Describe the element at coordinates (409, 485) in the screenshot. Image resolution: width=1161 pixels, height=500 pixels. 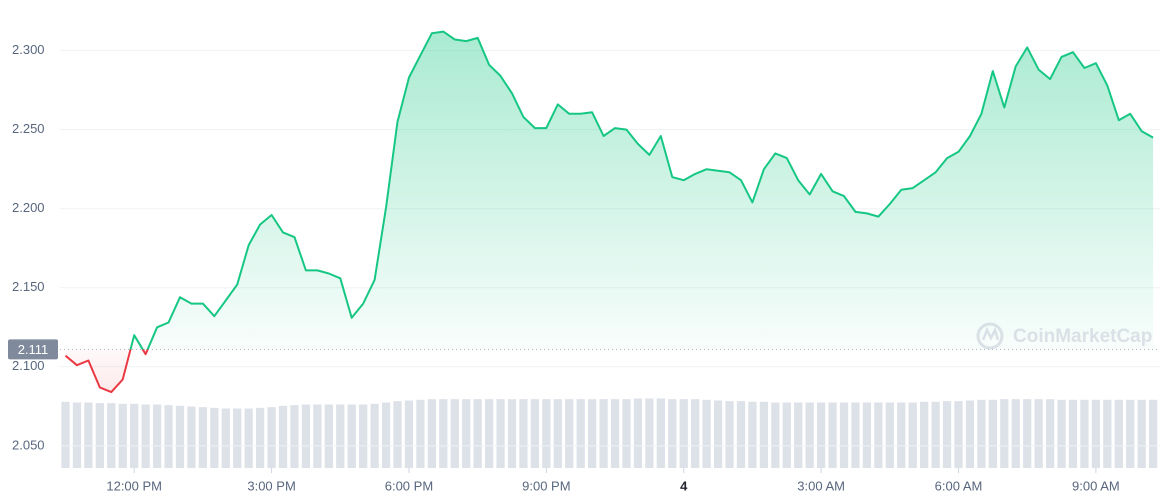
I see `x-tick-label: 6:00 PM` at that location.